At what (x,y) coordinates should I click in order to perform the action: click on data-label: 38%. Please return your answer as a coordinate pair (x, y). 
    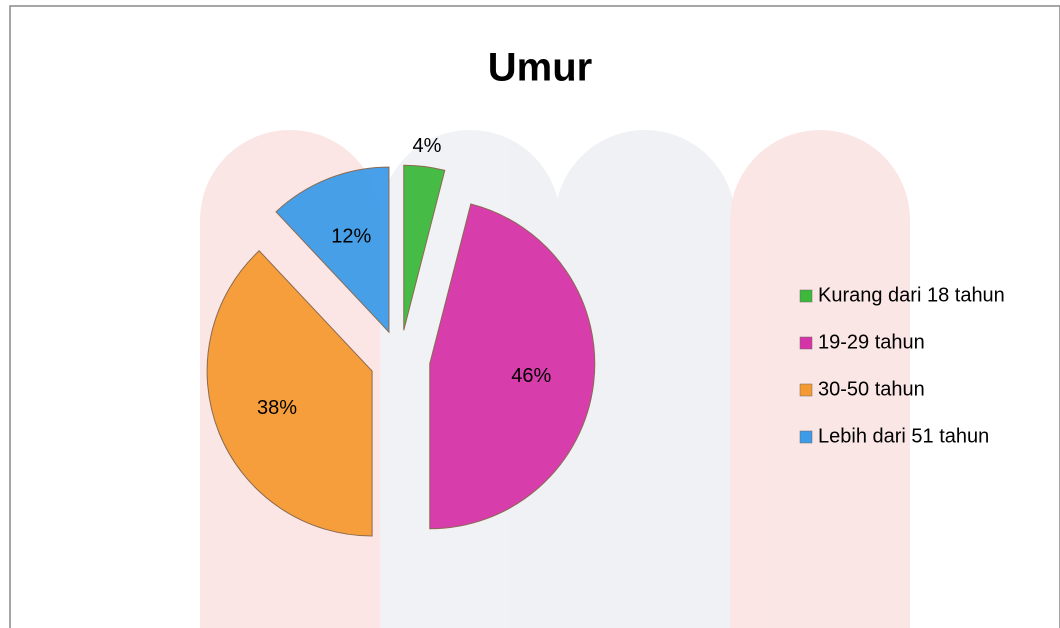
    Looking at the image, I should click on (277, 408).